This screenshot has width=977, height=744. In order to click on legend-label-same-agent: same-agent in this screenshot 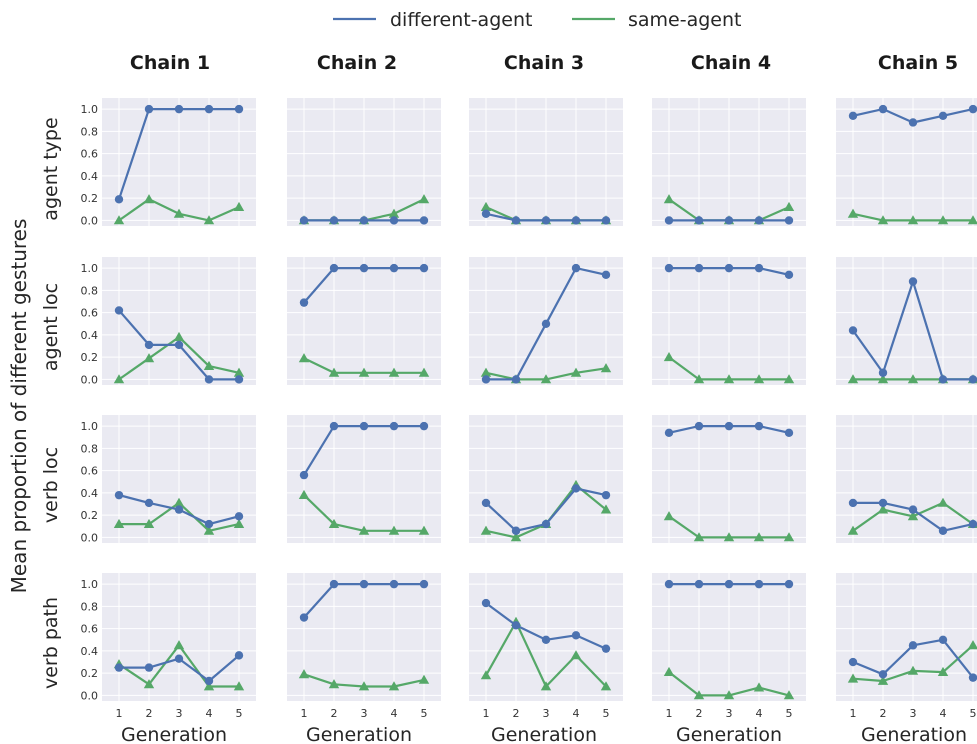, I will do `click(684, 20)`.